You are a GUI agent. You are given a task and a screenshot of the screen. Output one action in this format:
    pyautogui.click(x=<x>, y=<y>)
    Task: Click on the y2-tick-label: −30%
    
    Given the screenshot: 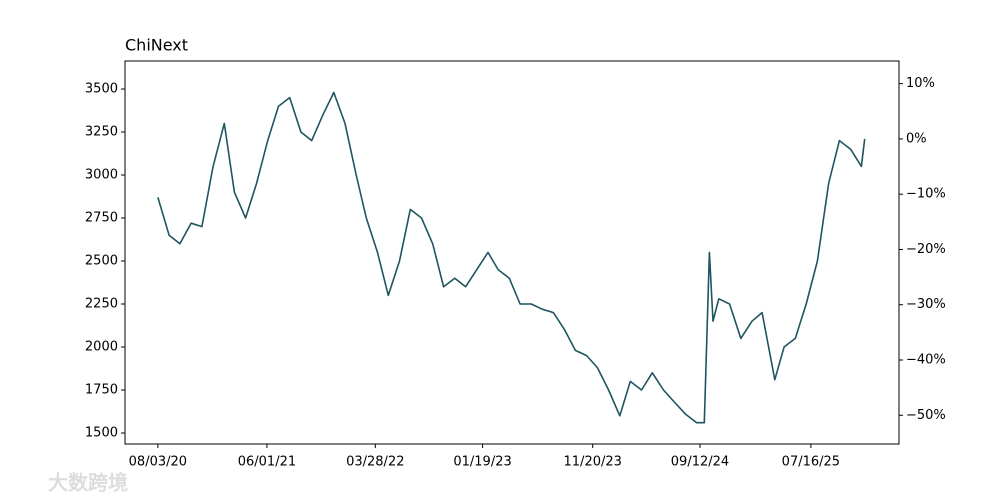 What is the action you would take?
    pyautogui.click(x=926, y=304)
    